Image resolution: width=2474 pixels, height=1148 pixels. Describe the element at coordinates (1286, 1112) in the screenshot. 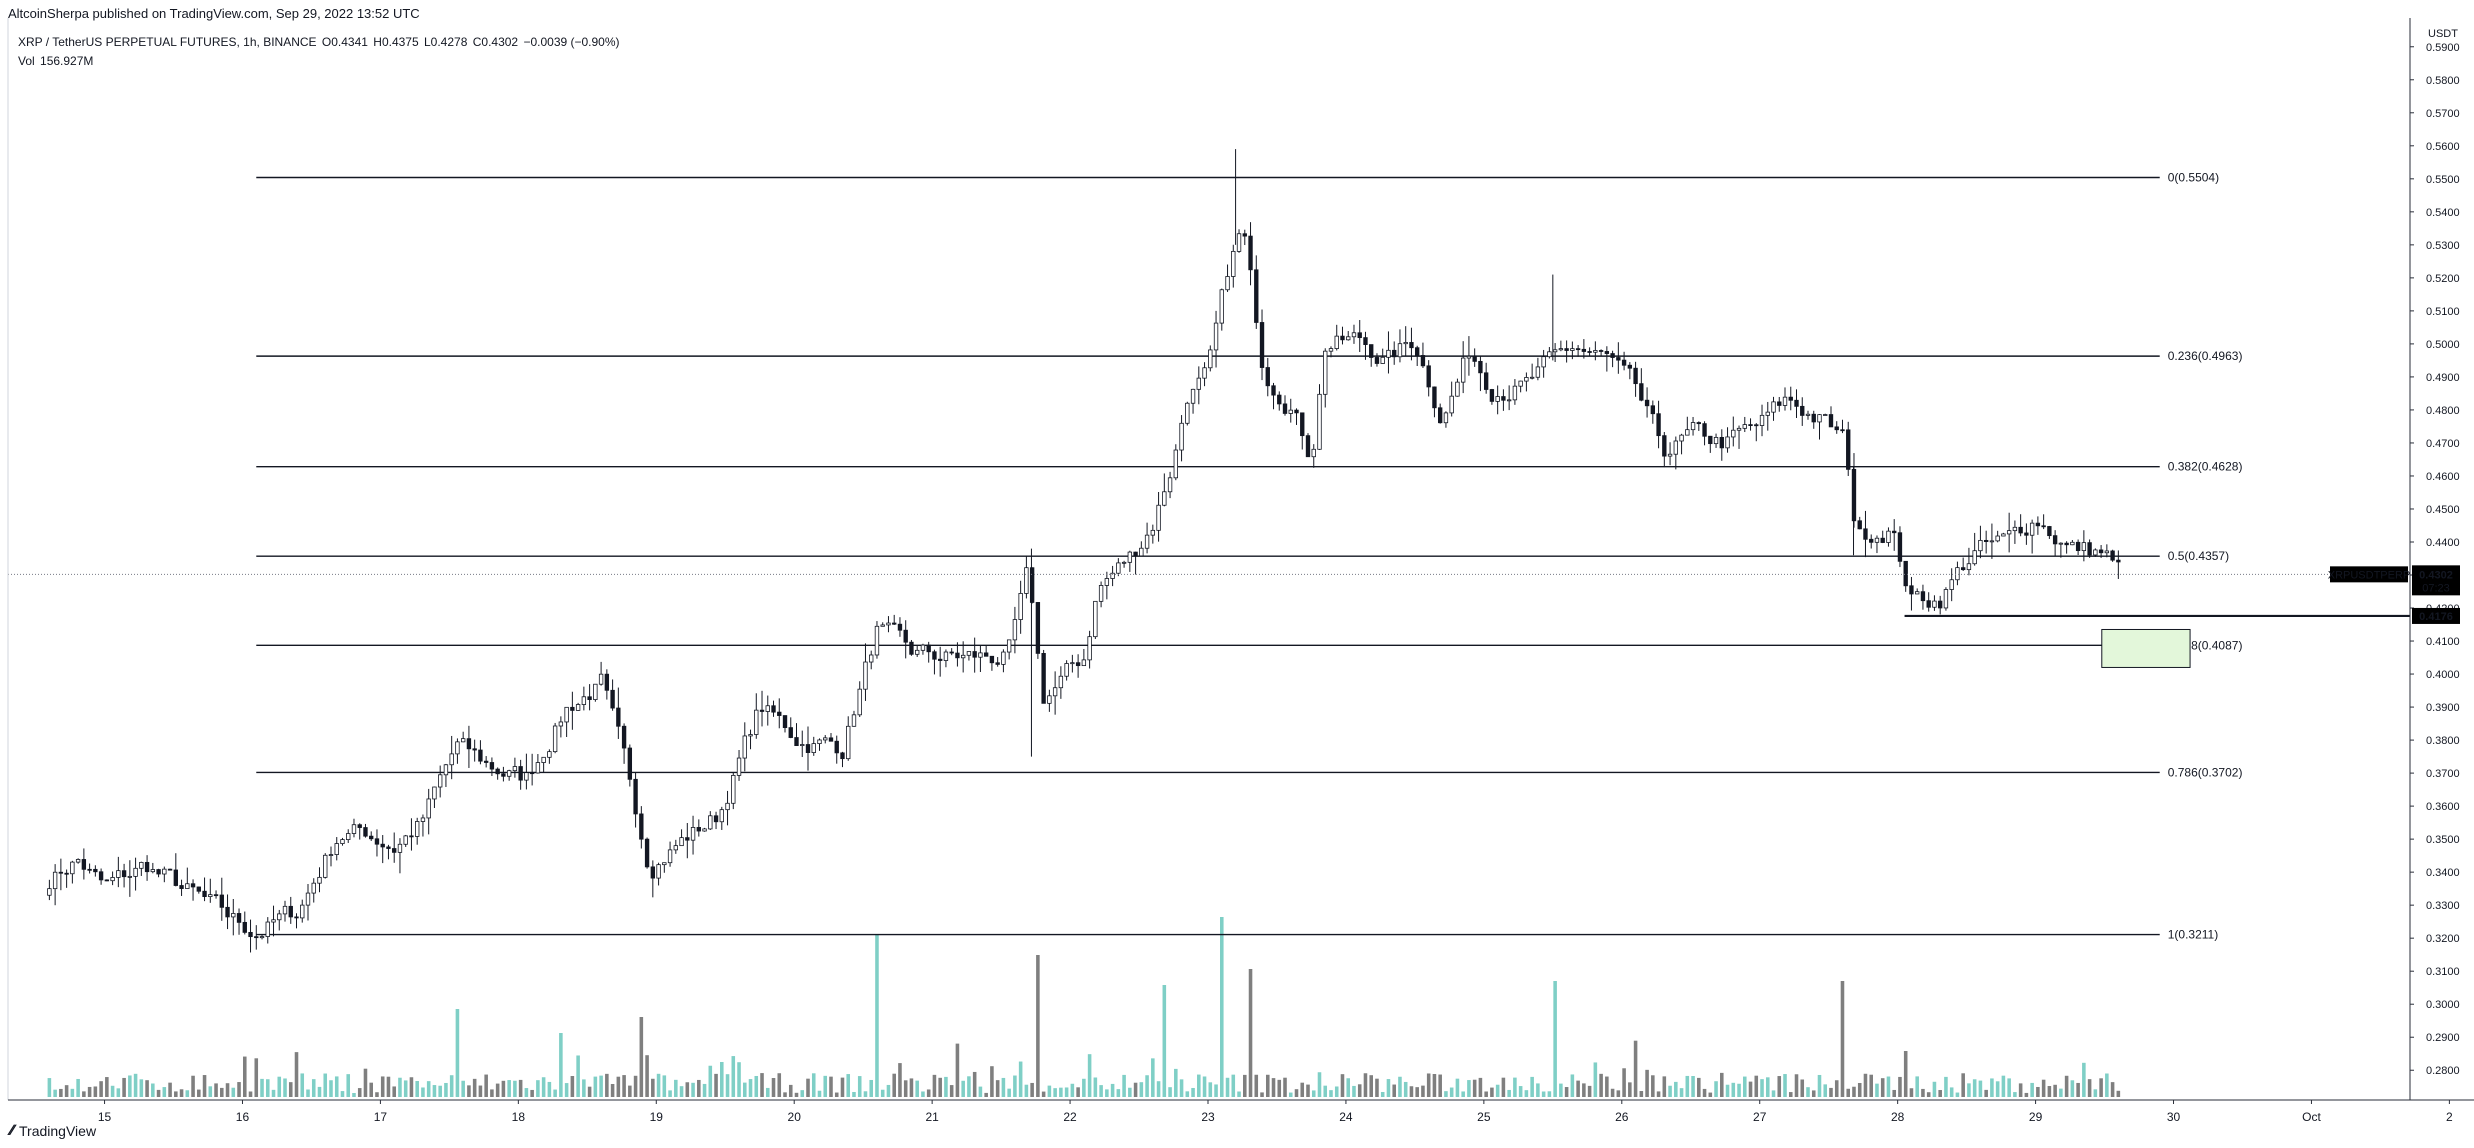

I see `time-axis: 15161718192021222324252627282930Oct23` at that location.